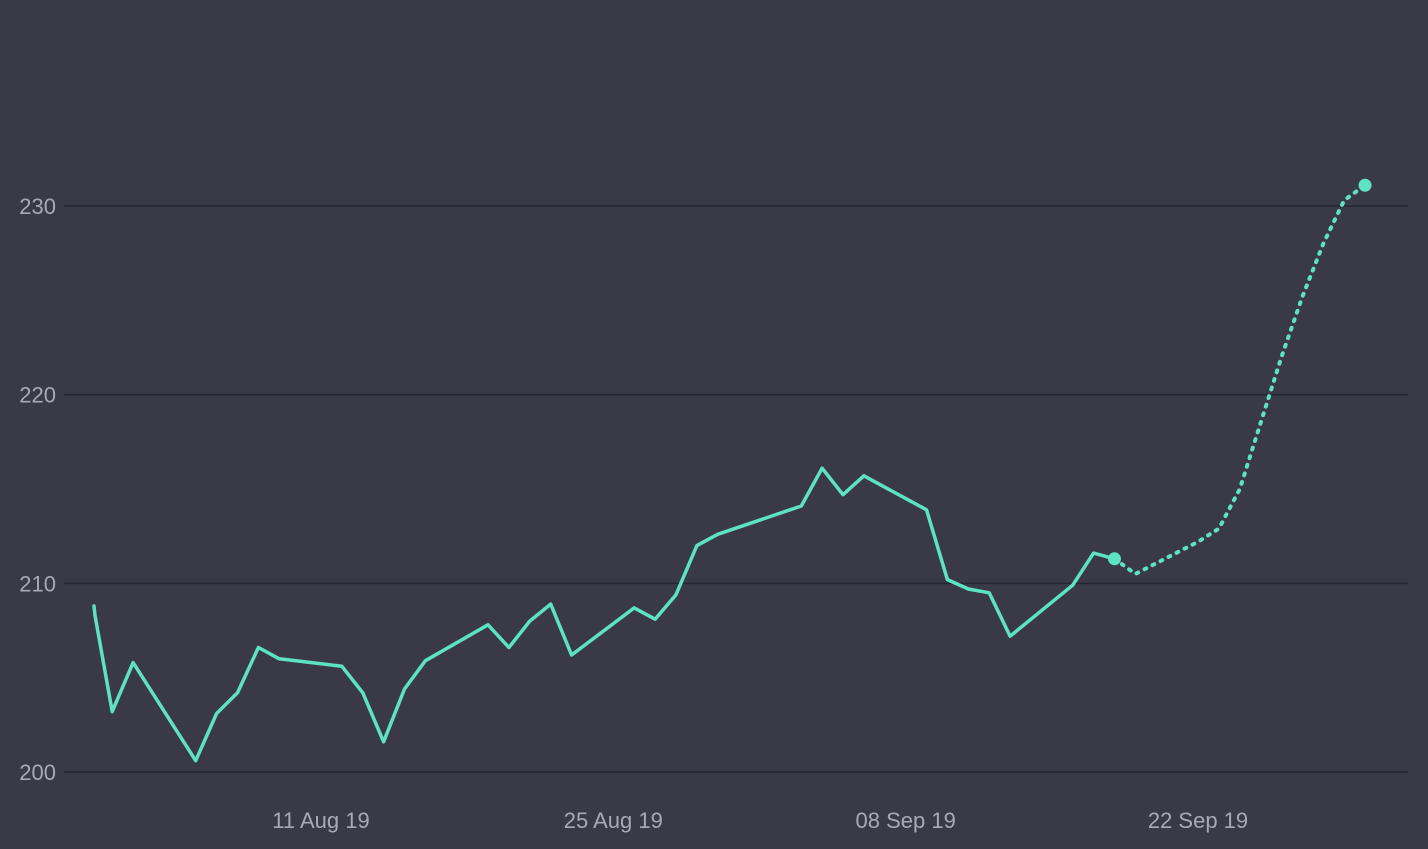 The height and width of the screenshot is (849, 1428). Describe the element at coordinates (37, 489) in the screenshot. I see `y-axis-ticks: 200 210 220 230` at that location.